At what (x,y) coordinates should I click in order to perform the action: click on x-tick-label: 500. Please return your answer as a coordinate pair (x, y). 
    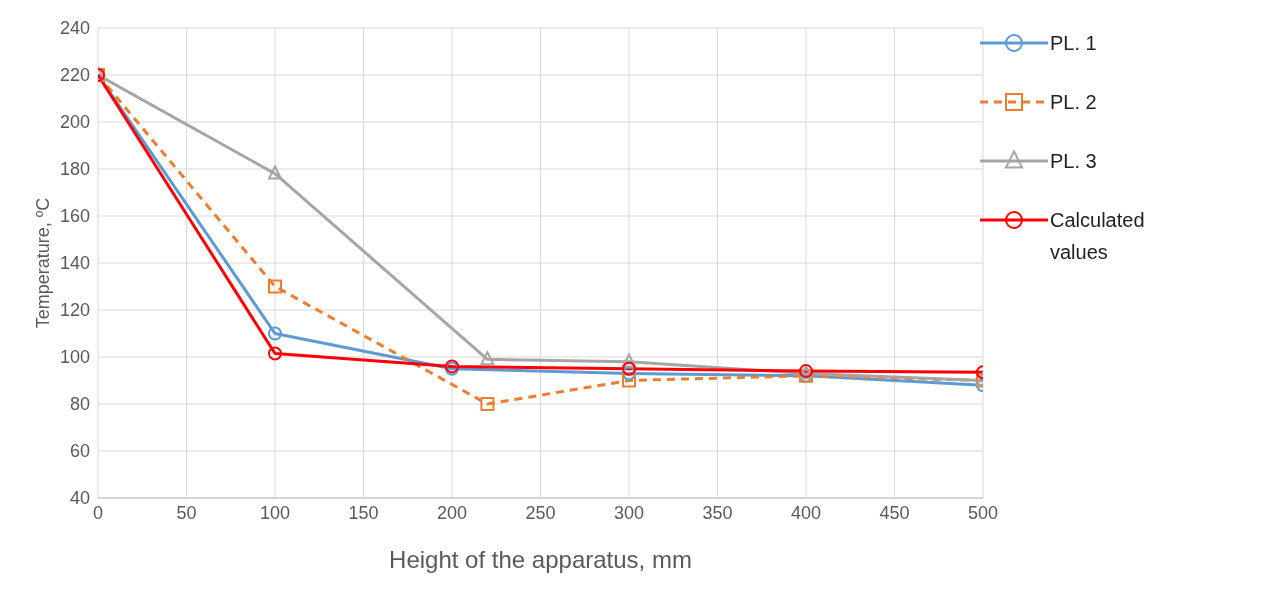
    Looking at the image, I should click on (983, 512).